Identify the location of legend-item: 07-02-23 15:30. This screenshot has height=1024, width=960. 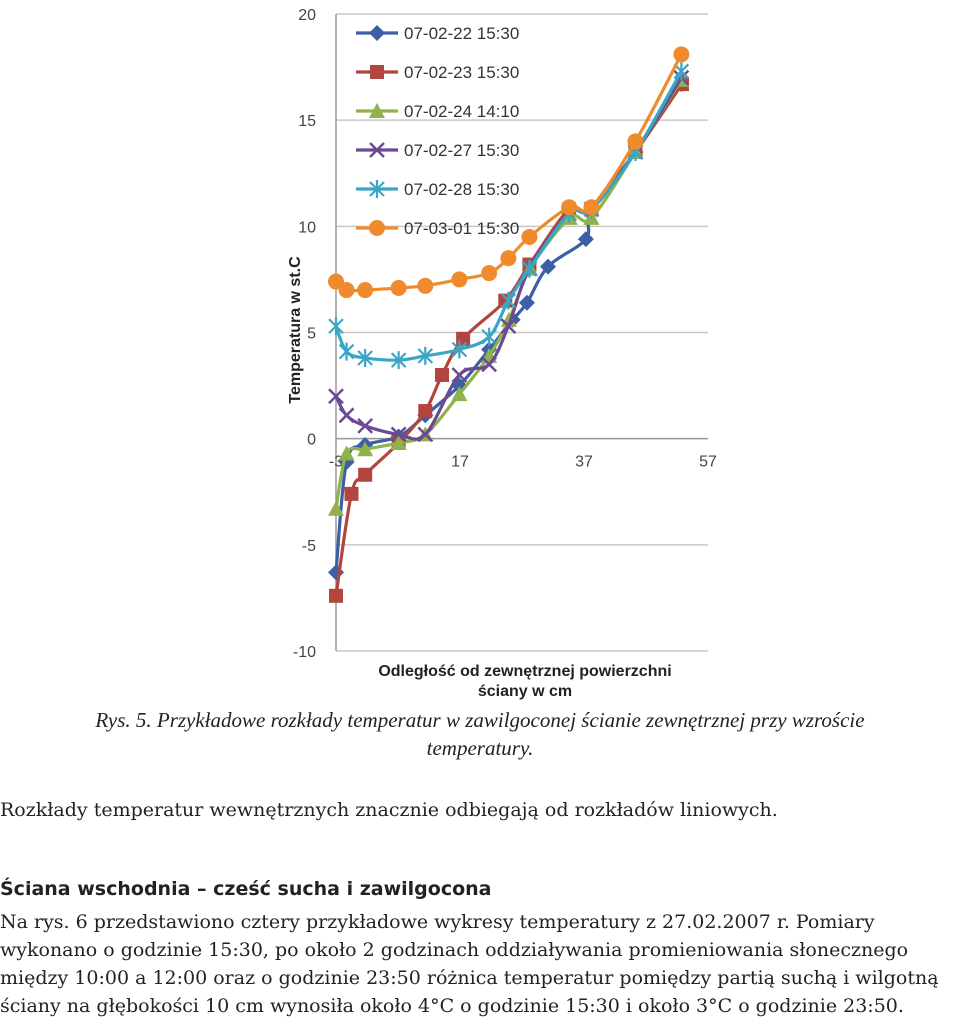
(437, 72).